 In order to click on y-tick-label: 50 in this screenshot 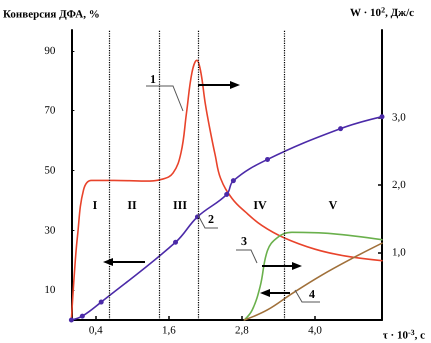, I will do `click(50, 170)`.